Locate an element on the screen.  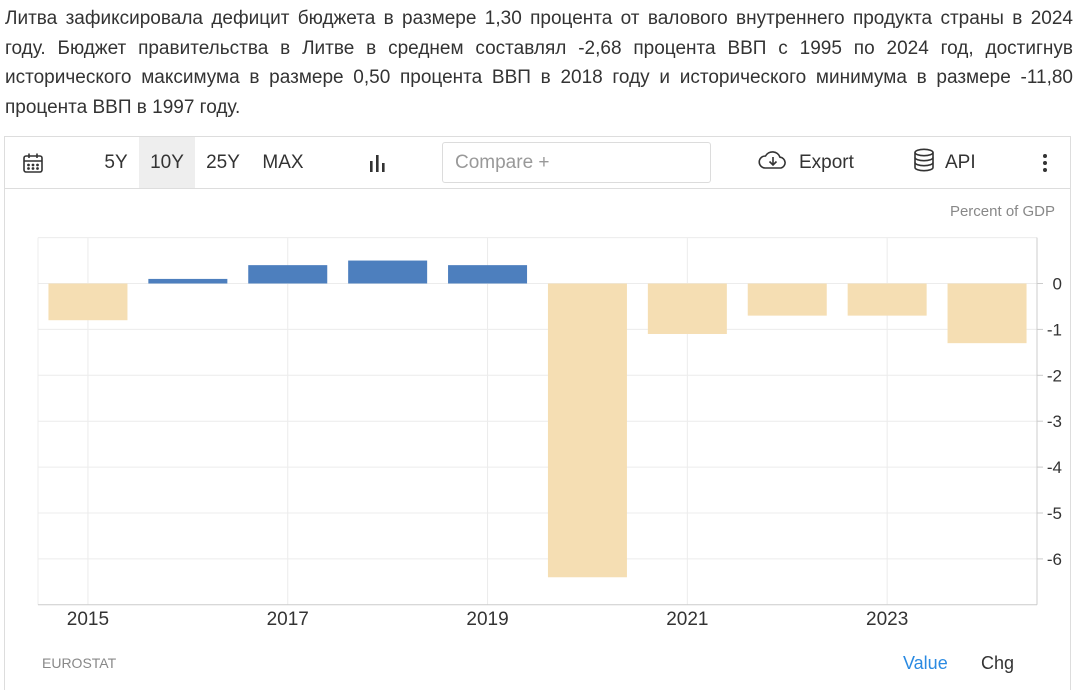
cloud-download-icon is located at coordinates (773, 163).